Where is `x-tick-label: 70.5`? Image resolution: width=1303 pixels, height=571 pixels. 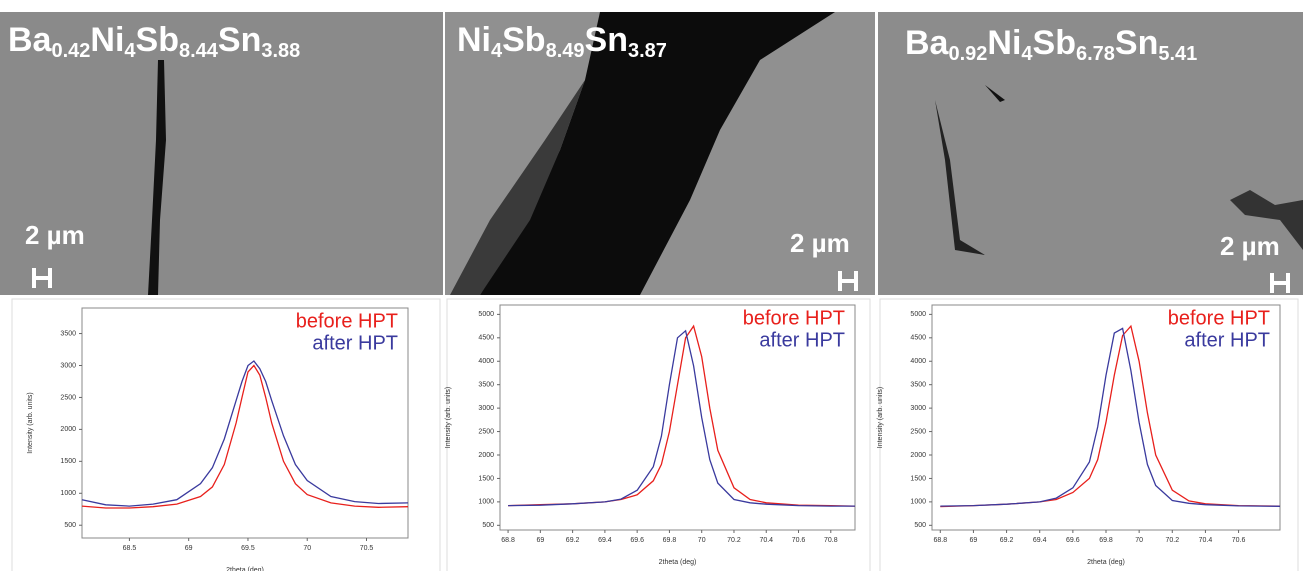
x-tick-label: 70.5 is located at coordinates (367, 548).